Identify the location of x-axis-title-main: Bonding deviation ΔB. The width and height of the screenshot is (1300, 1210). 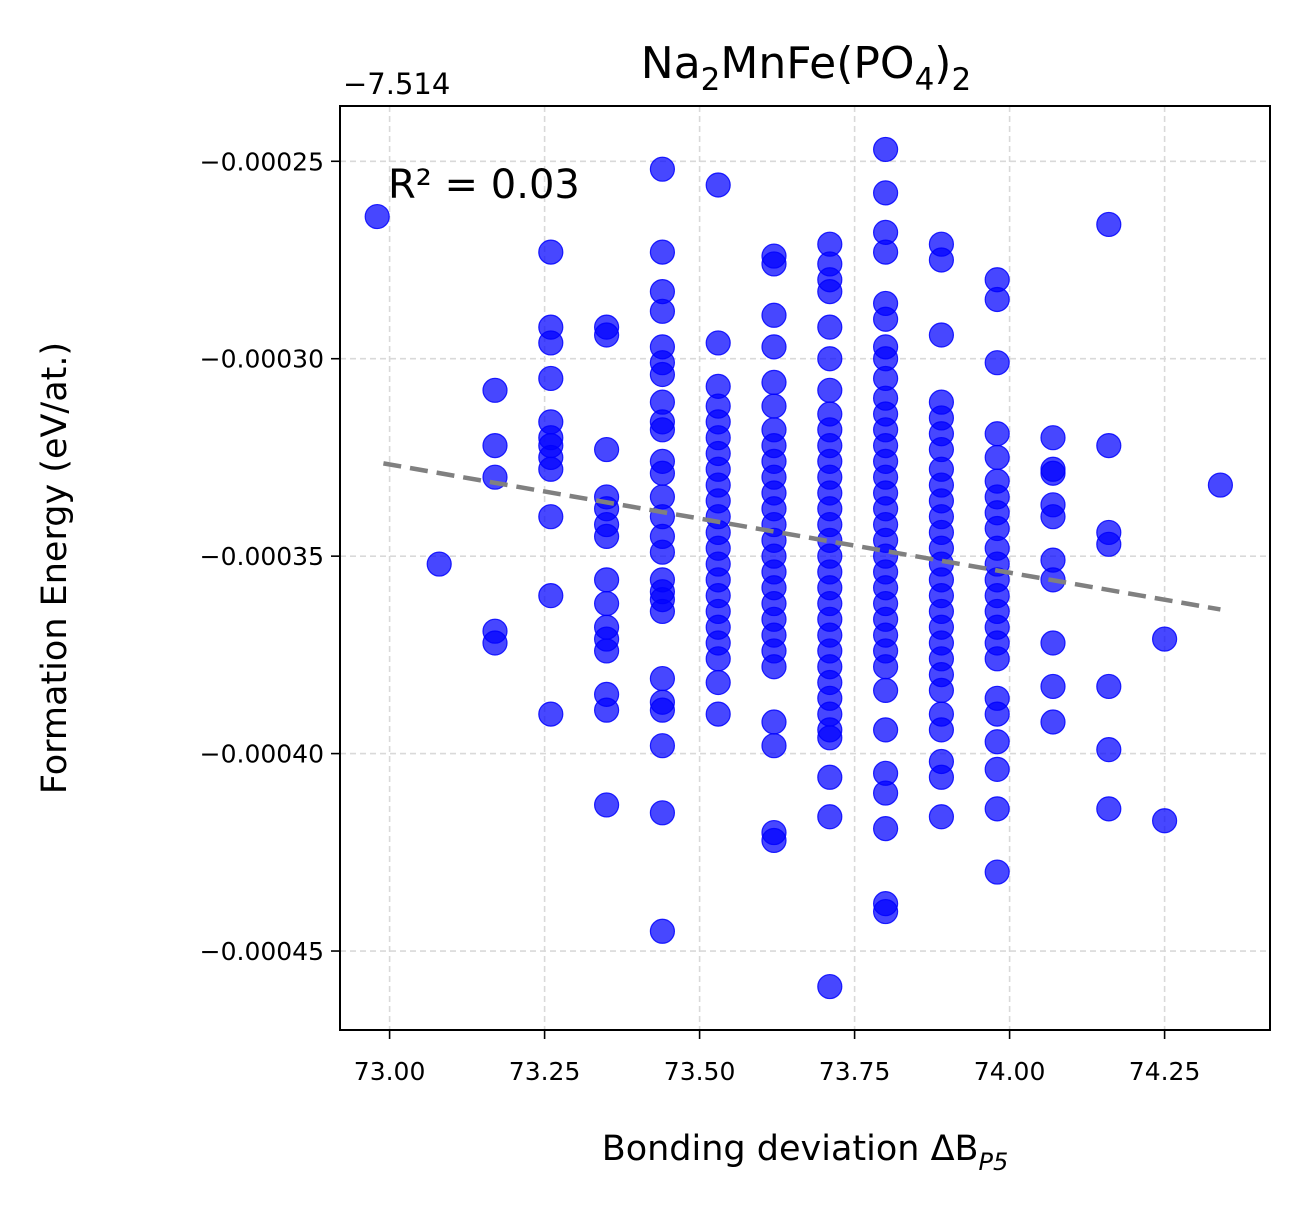
(790, 1149).